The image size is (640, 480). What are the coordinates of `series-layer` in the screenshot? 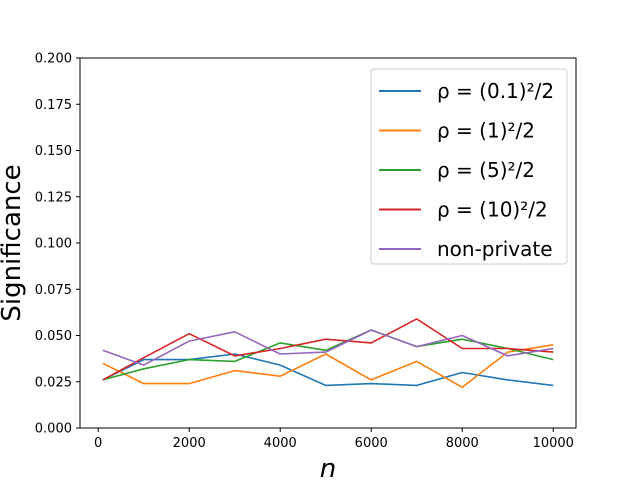 It's located at (328, 353).